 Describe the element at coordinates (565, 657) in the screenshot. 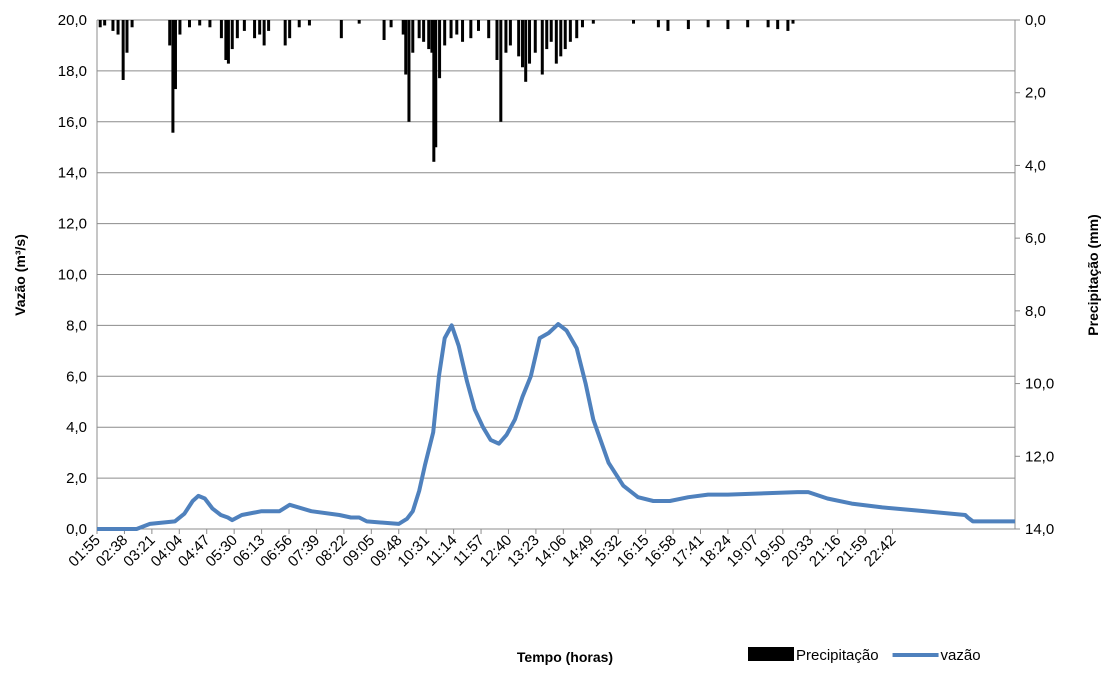

I see `x-axis-title: Tempo (horas)` at that location.